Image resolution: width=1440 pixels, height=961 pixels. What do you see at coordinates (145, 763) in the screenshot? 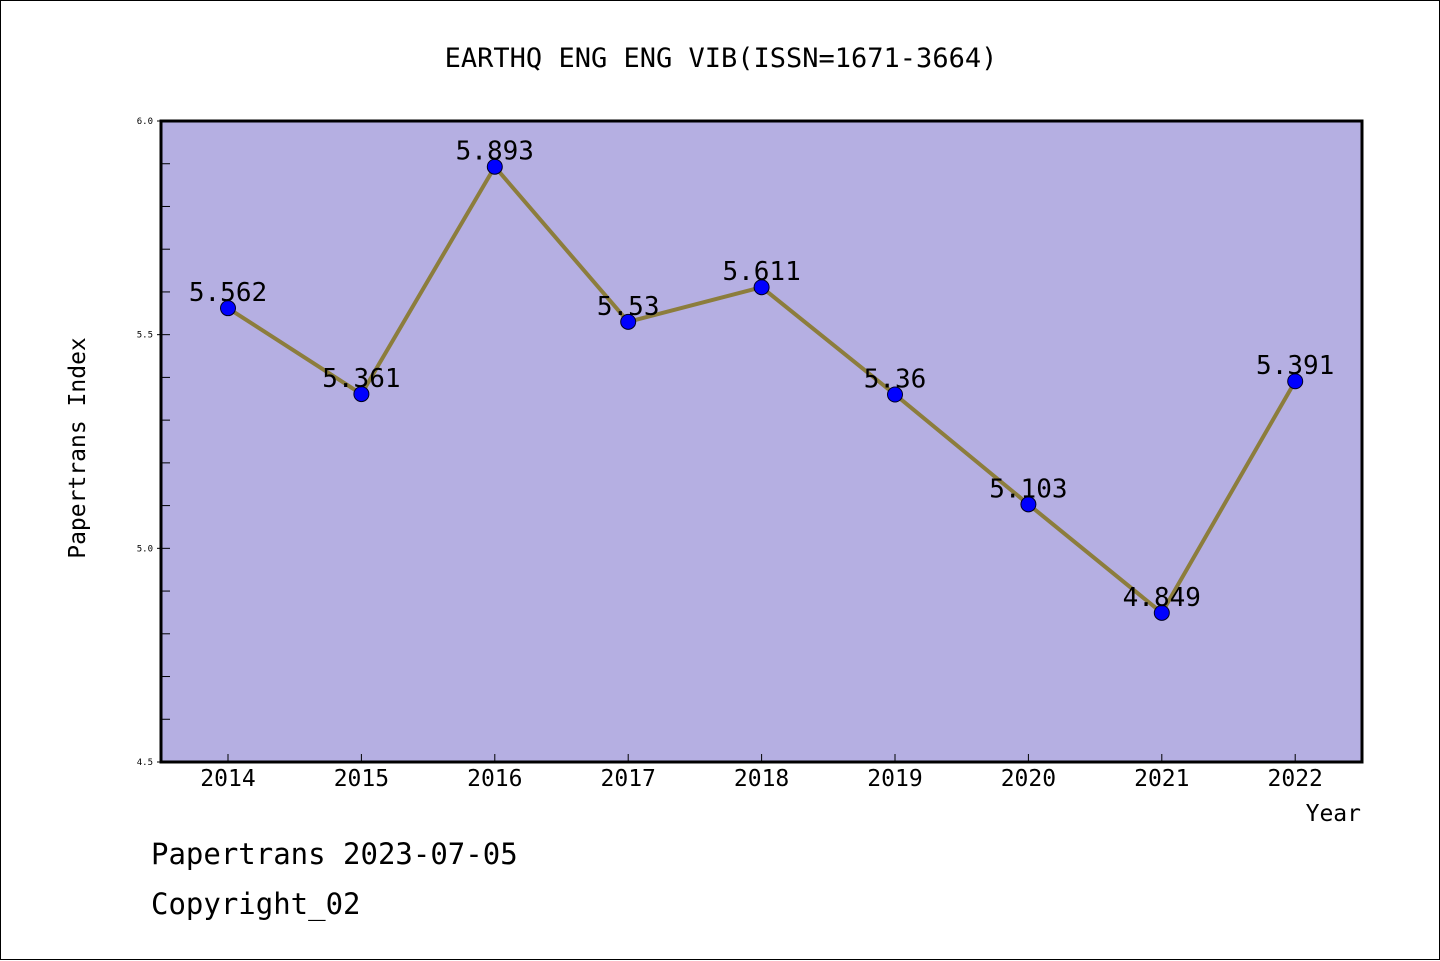
I see `y-tick-label: 4.5` at bounding box center [145, 763].